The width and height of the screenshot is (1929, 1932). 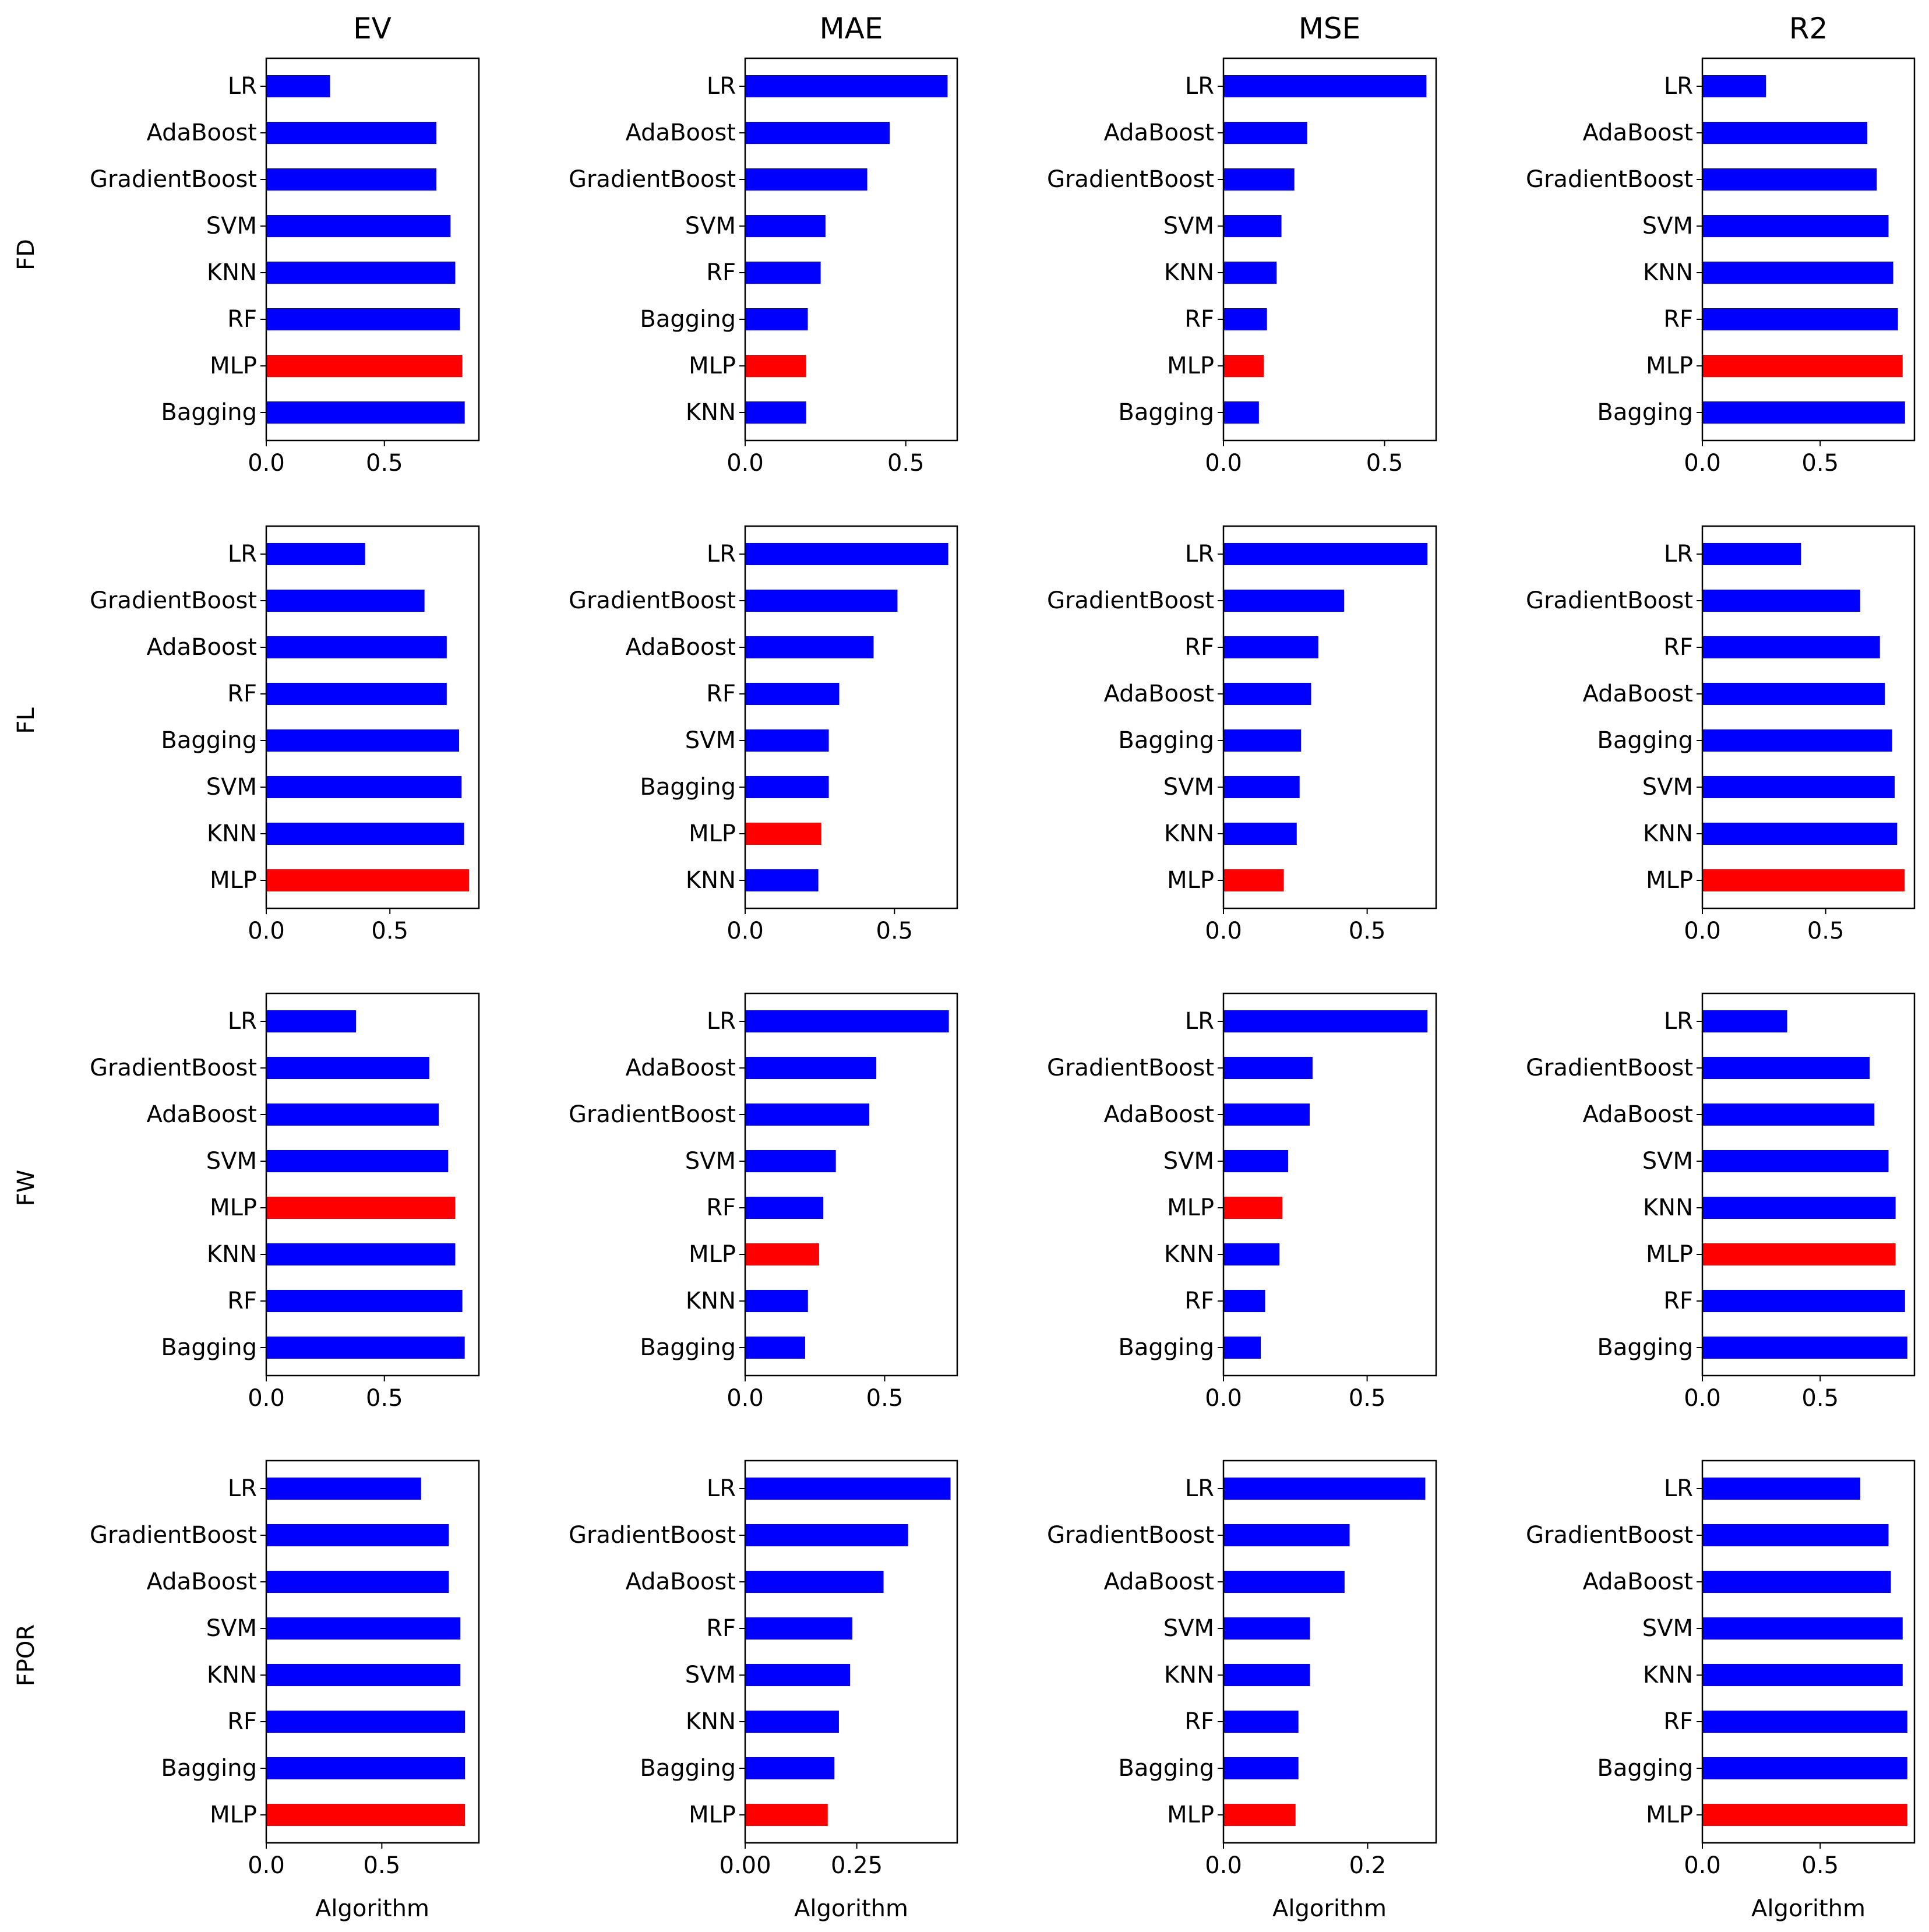 What do you see at coordinates (1223, 1398) in the screenshot?
I see `xtick-label-fw-mse-0: 0.0` at bounding box center [1223, 1398].